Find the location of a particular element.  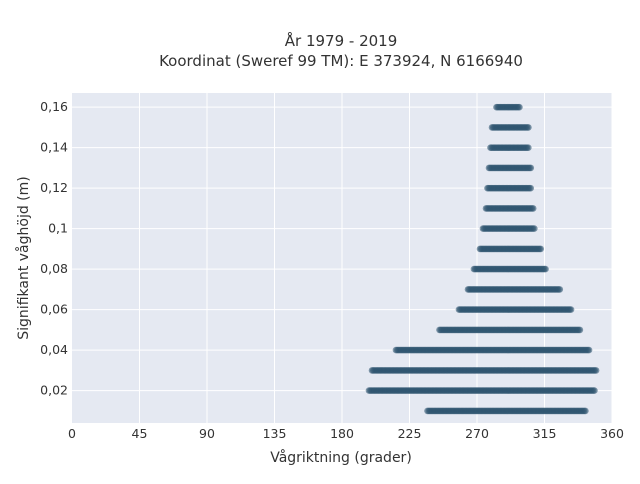

x-tick-label: 135 is located at coordinates (275, 433).